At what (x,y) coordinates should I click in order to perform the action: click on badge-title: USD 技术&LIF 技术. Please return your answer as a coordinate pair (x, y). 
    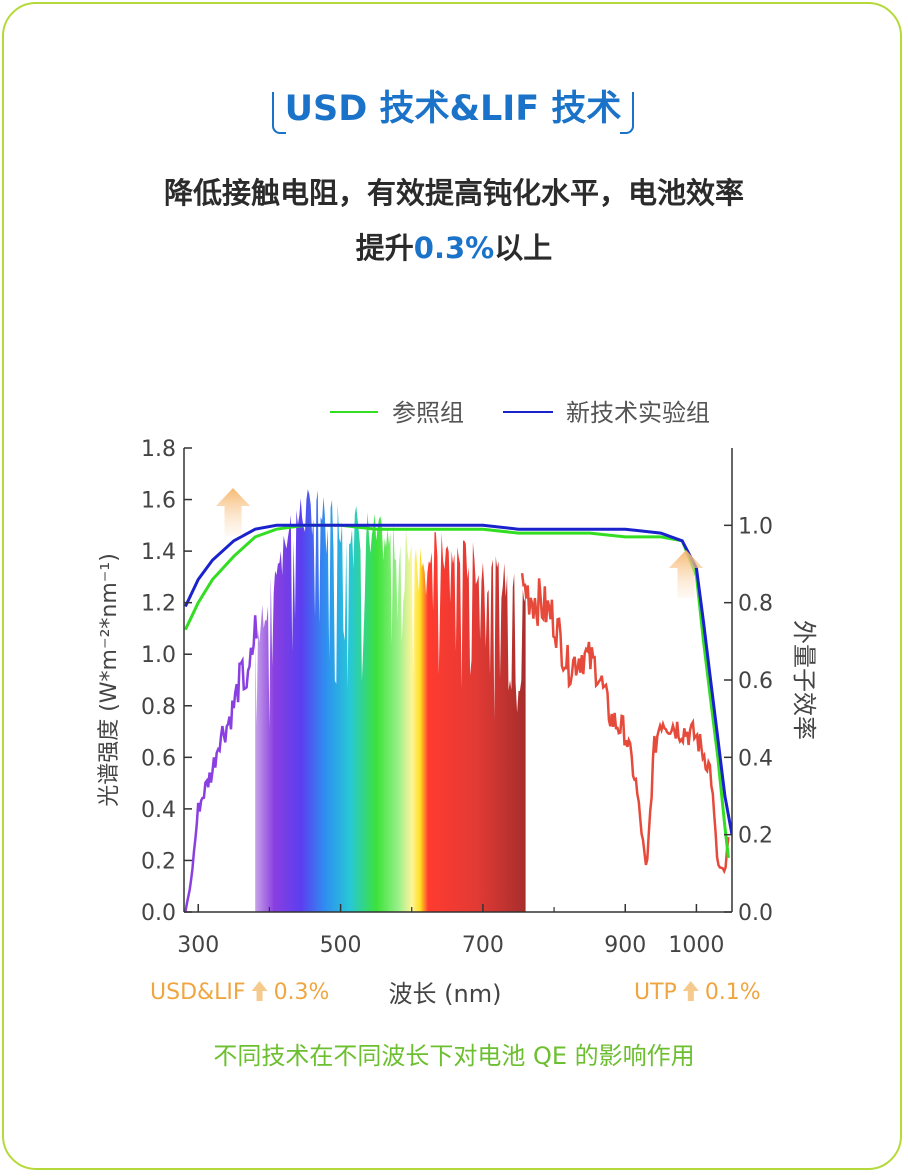
    Looking at the image, I should click on (453, 109).